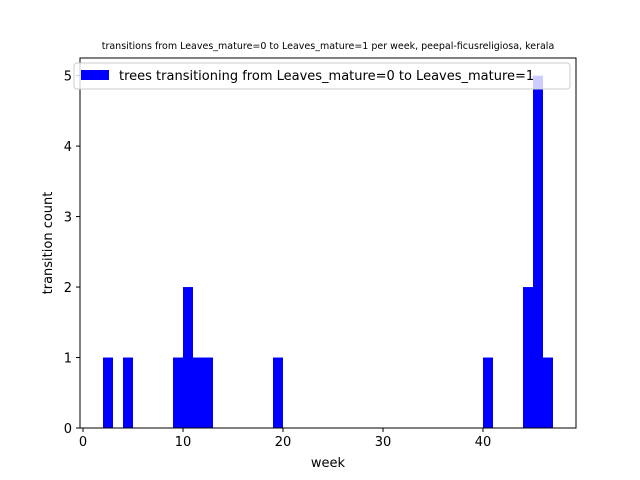 Image resolution: width=640 pixels, height=480 pixels. What do you see at coordinates (68, 429) in the screenshot?
I see `y-tick-label: 0` at bounding box center [68, 429].